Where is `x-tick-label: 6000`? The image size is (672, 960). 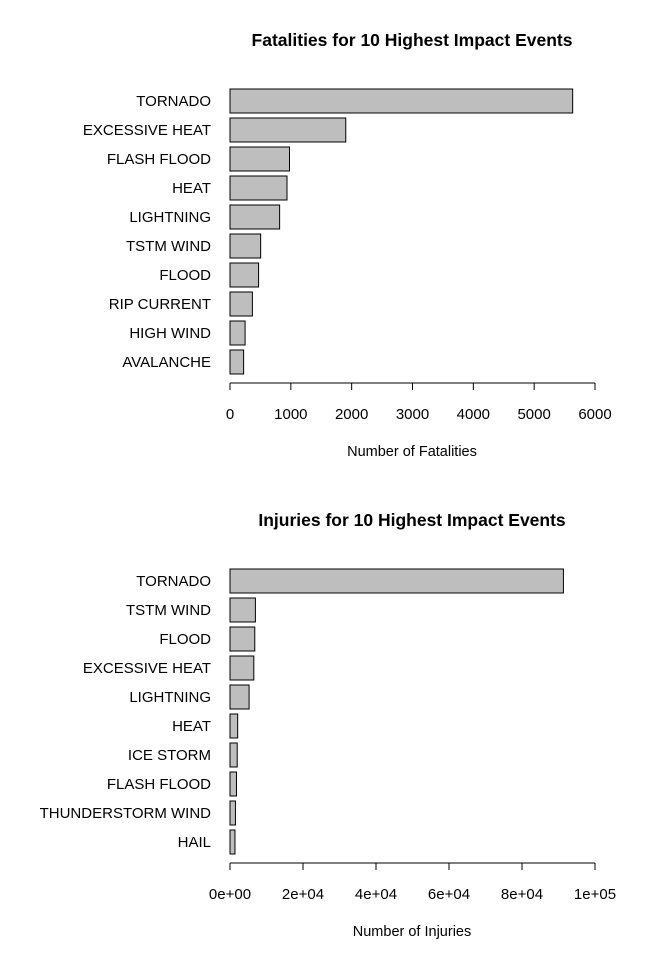
x-tick-label: 6000 is located at coordinates (594, 414).